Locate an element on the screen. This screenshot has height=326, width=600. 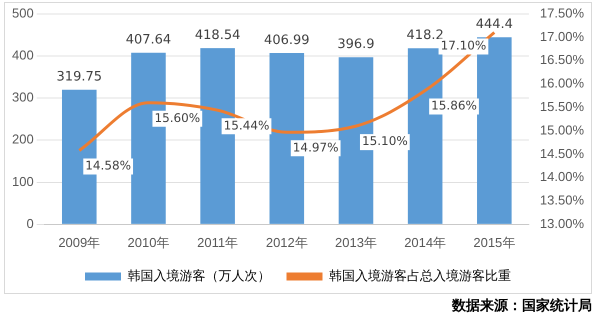
y2-tick-label: 13.50% is located at coordinates (562, 200).